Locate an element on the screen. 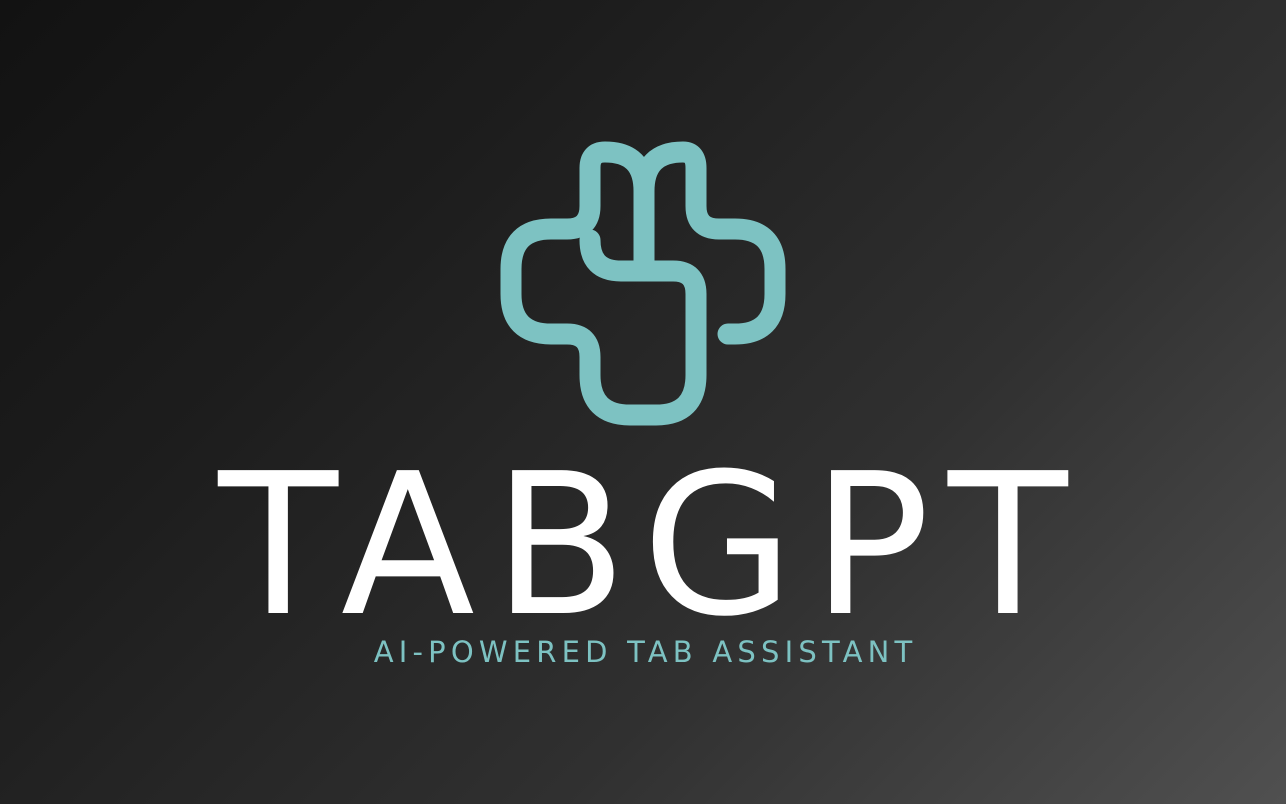 This screenshot has width=1286, height=804. logo-inner-stroke is located at coordinates (709, 243).